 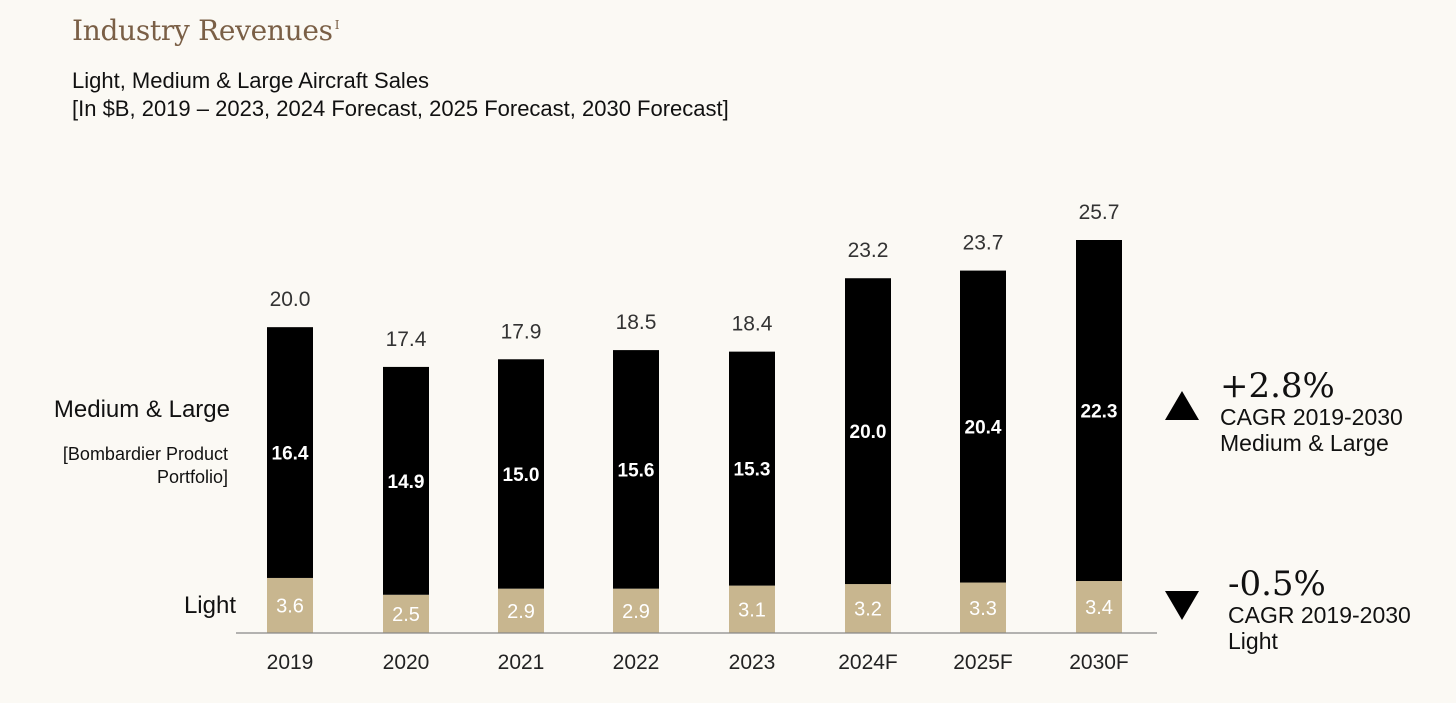 I want to click on x-tick-2024F: 2024F, so click(x=868, y=662).